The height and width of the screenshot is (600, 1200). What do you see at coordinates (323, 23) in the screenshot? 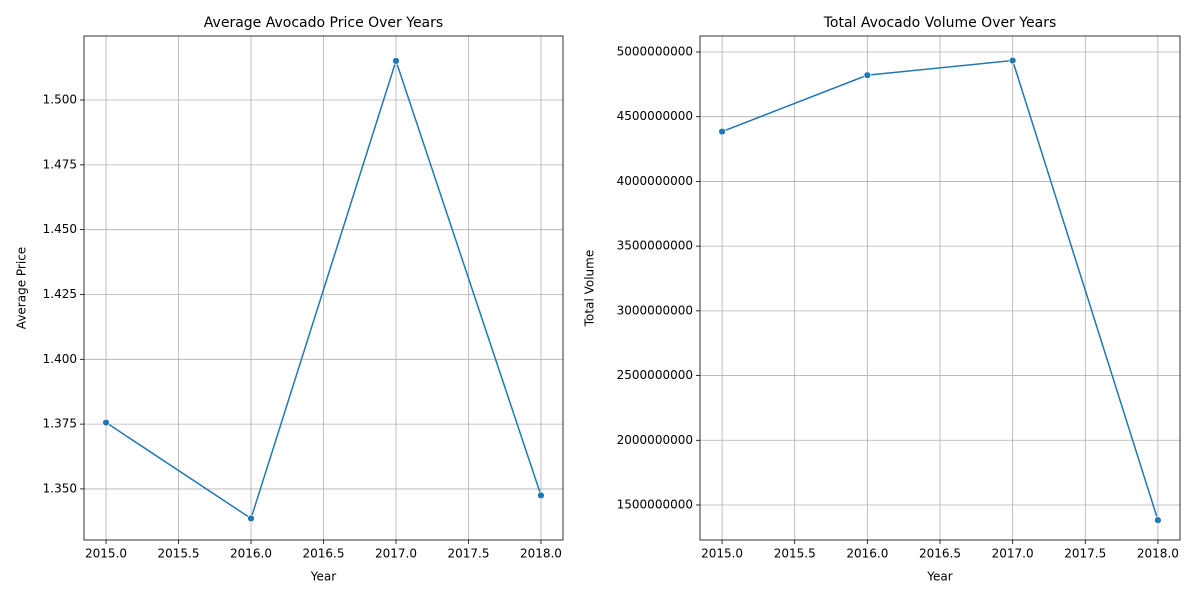
I see `chart-title: Average Avocado Price Over Years` at bounding box center [323, 23].